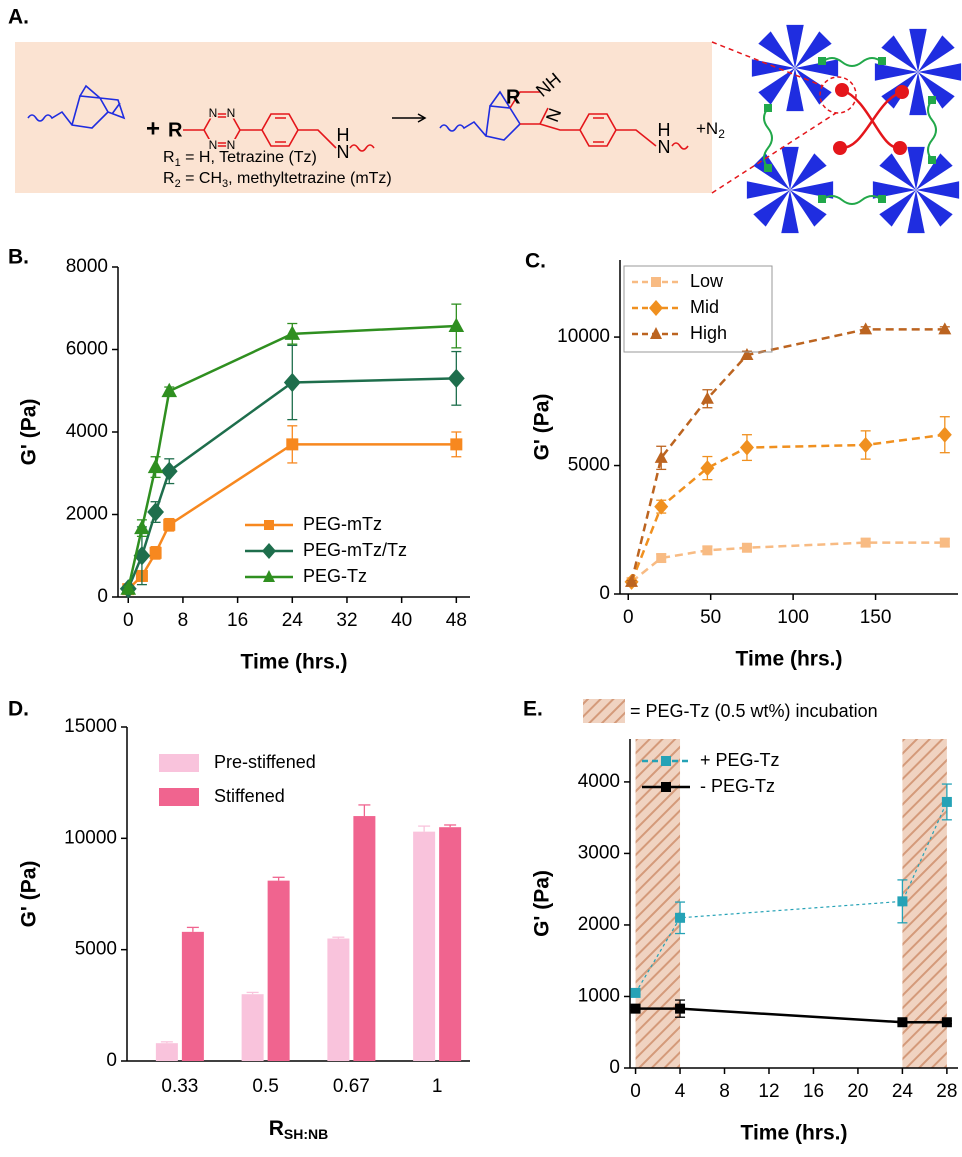 Image resolution: width=962 pixels, height=1157 pixels. Describe the element at coordinates (179, 1086) in the screenshot. I see `x-tick-label: 0.33` at that location.